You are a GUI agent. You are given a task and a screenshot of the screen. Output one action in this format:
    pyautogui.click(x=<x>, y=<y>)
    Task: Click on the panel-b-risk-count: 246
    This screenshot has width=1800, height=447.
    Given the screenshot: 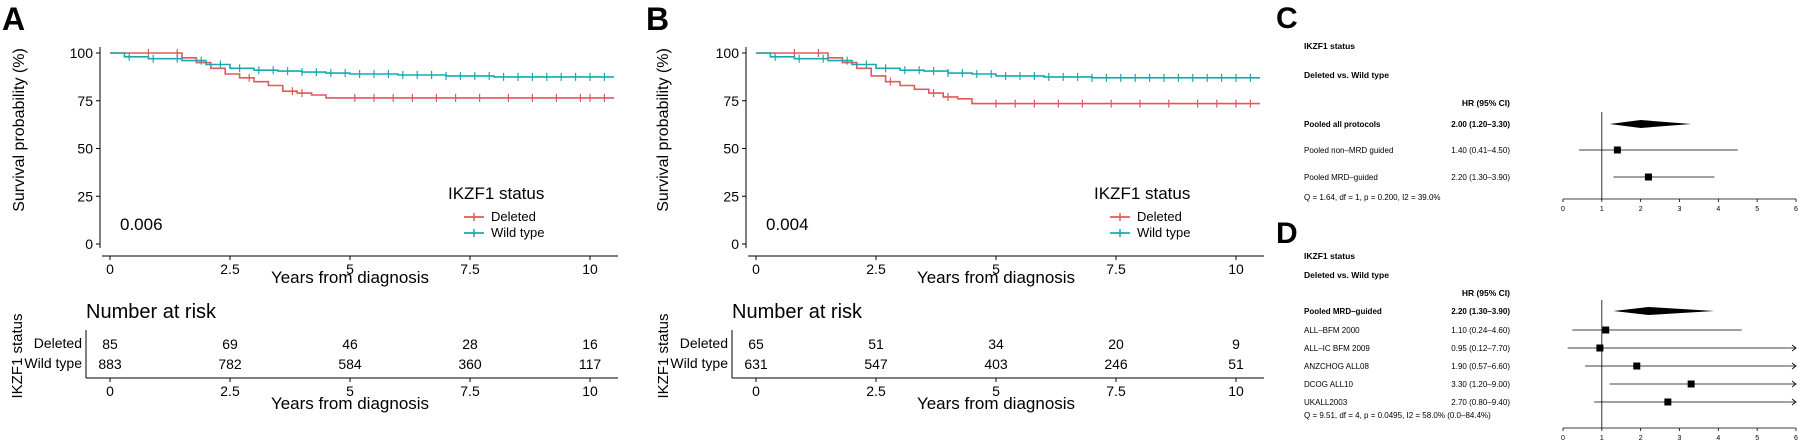 What is the action you would take?
    pyautogui.click(x=1116, y=364)
    